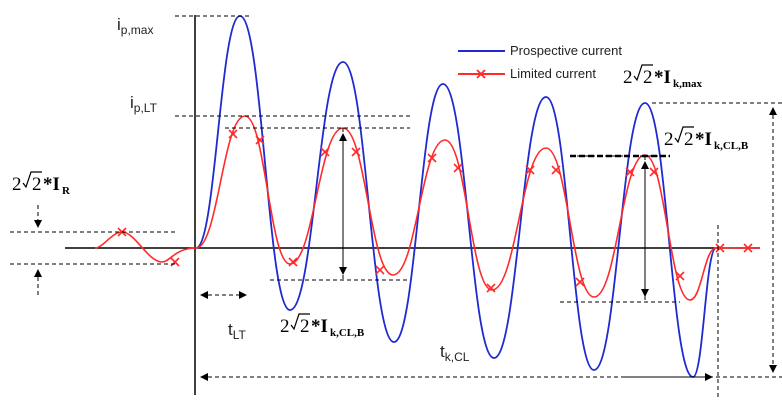 Image resolution: width=782 pixels, height=402 pixels. I want to click on ik-clb-formula-bottom: 2 2 *I k,CL,B, so click(322, 326).